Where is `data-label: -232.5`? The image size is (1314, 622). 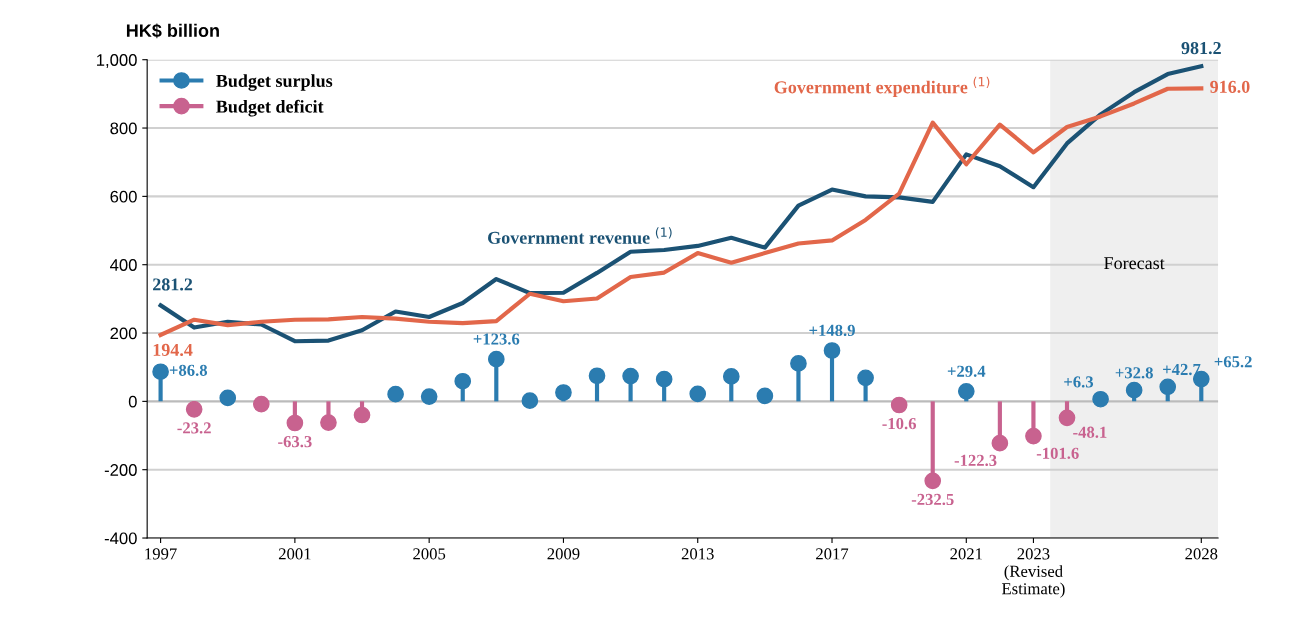
data-label: -232.5 is located at coordinates (932, 499).